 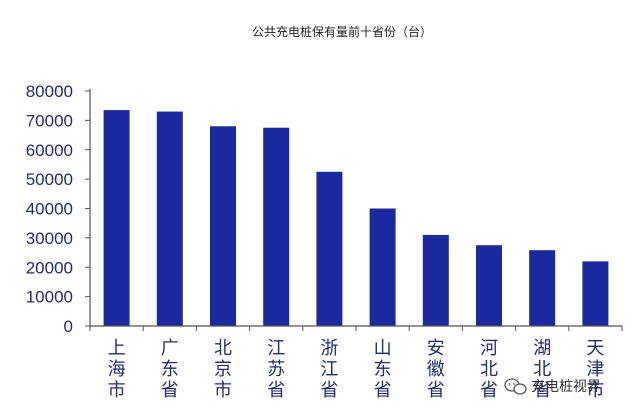 What do you see at coordinates (566, 386) in the screenshot?
I see `watermark-text: 充电桩视界` at bounding box center [566, 386].